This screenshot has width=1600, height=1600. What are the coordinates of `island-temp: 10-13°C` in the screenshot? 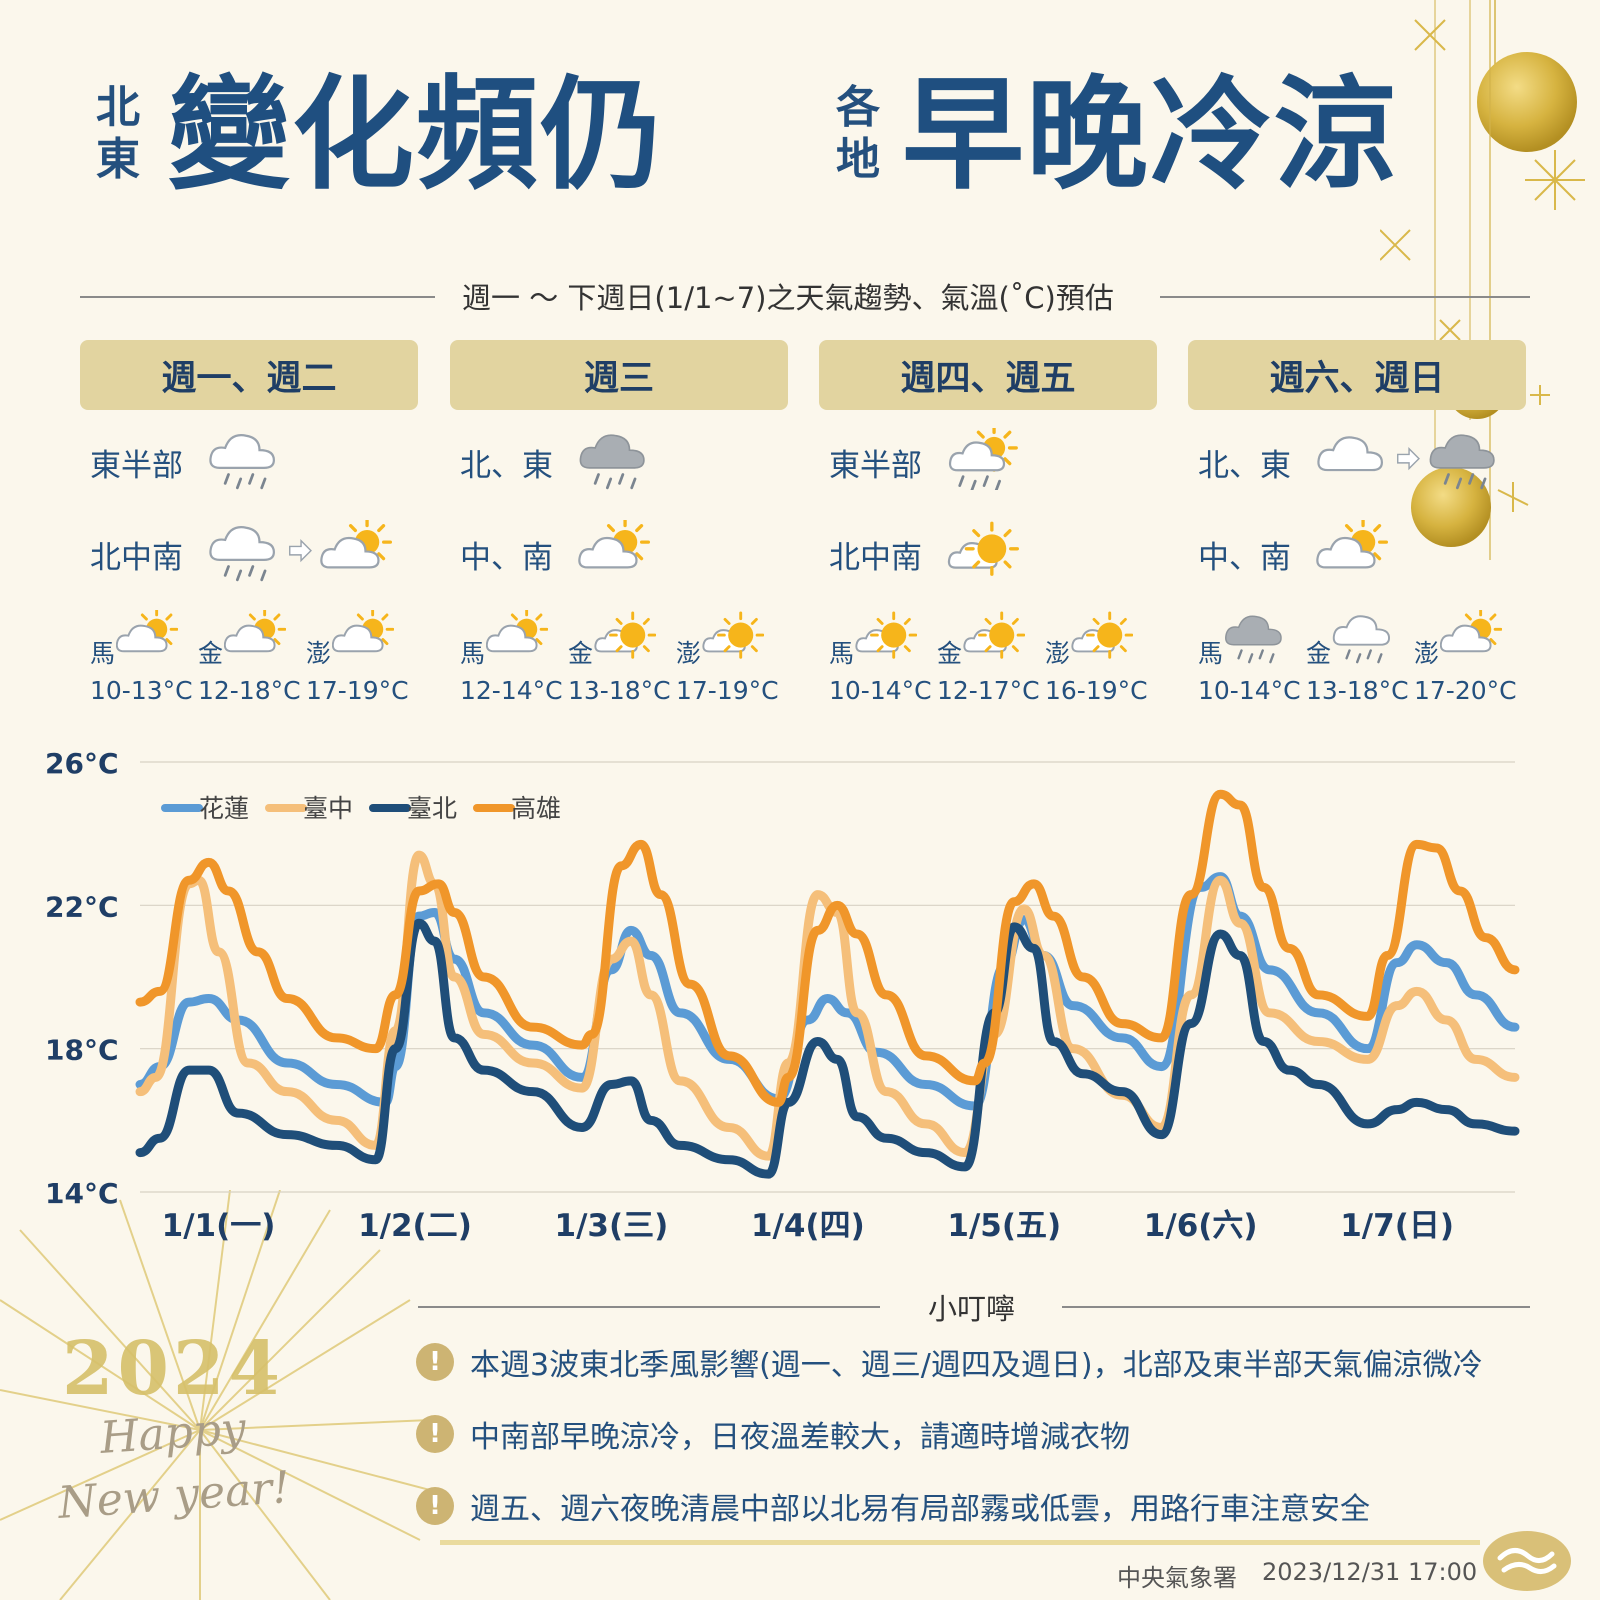 It's located at (141, 690).